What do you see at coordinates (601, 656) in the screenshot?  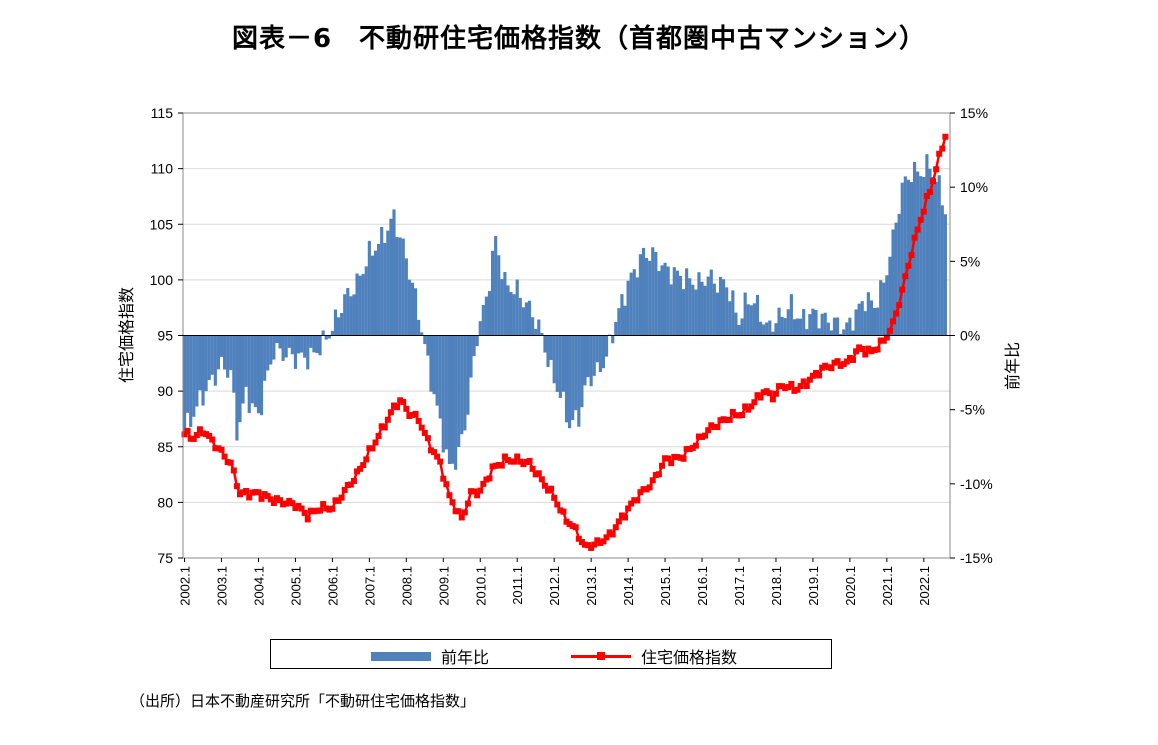 I see `legend-line-swatch` at bounding box center [601, 656].